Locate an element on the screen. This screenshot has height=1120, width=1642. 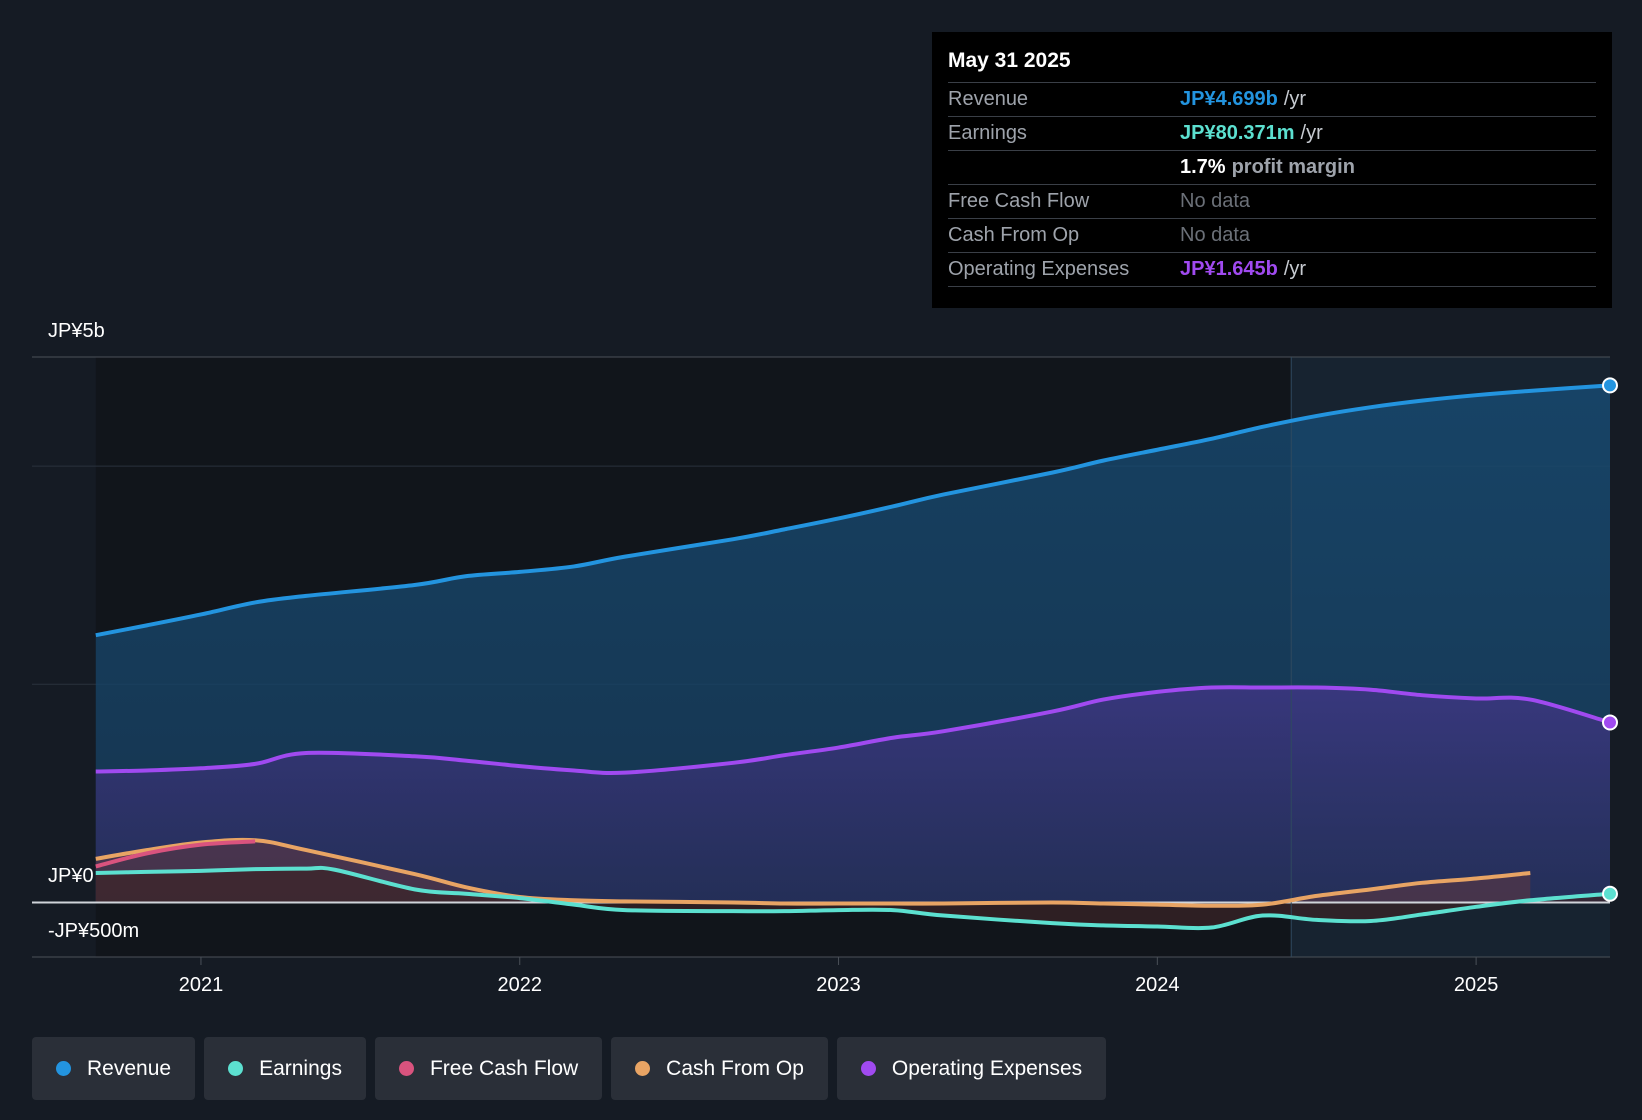
earnings-line is located at coordinates (853, 898).